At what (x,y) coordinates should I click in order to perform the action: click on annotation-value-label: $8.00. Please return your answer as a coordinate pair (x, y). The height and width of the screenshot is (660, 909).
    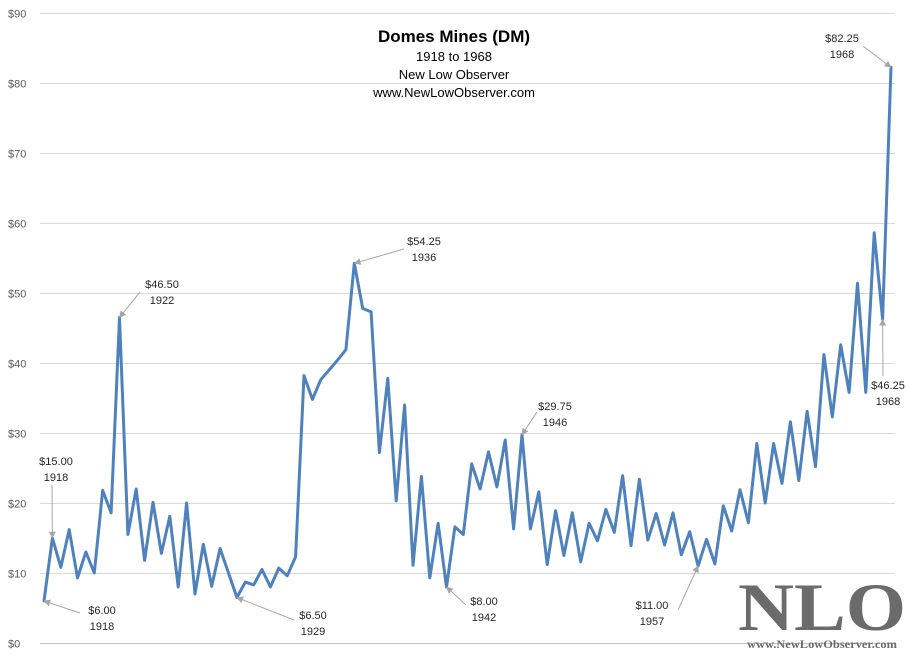
    Looking at the image, I should click on (484, 602).